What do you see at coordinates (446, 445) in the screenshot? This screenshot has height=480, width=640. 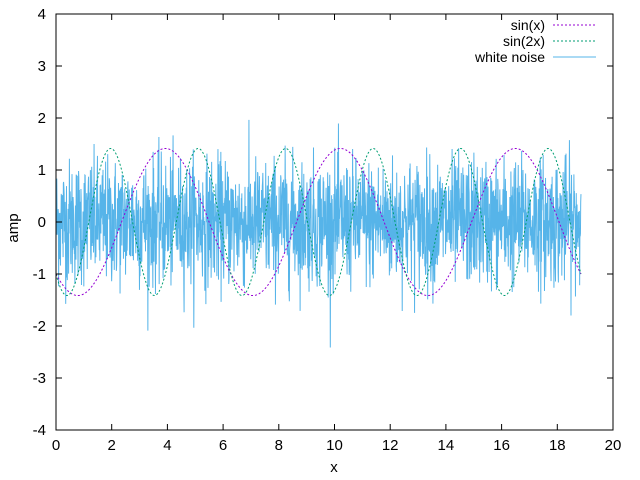 I see `x-tick-label: 14` at bounding box center [446, 445].